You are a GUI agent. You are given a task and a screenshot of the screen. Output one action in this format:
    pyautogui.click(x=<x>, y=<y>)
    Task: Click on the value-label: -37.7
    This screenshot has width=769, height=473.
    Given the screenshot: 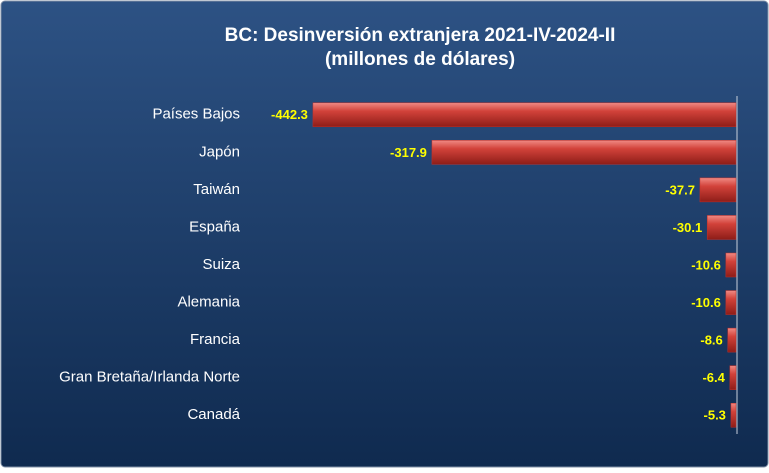 What is the action you would take?
    pyautogui.click(x=680, y=189)
    